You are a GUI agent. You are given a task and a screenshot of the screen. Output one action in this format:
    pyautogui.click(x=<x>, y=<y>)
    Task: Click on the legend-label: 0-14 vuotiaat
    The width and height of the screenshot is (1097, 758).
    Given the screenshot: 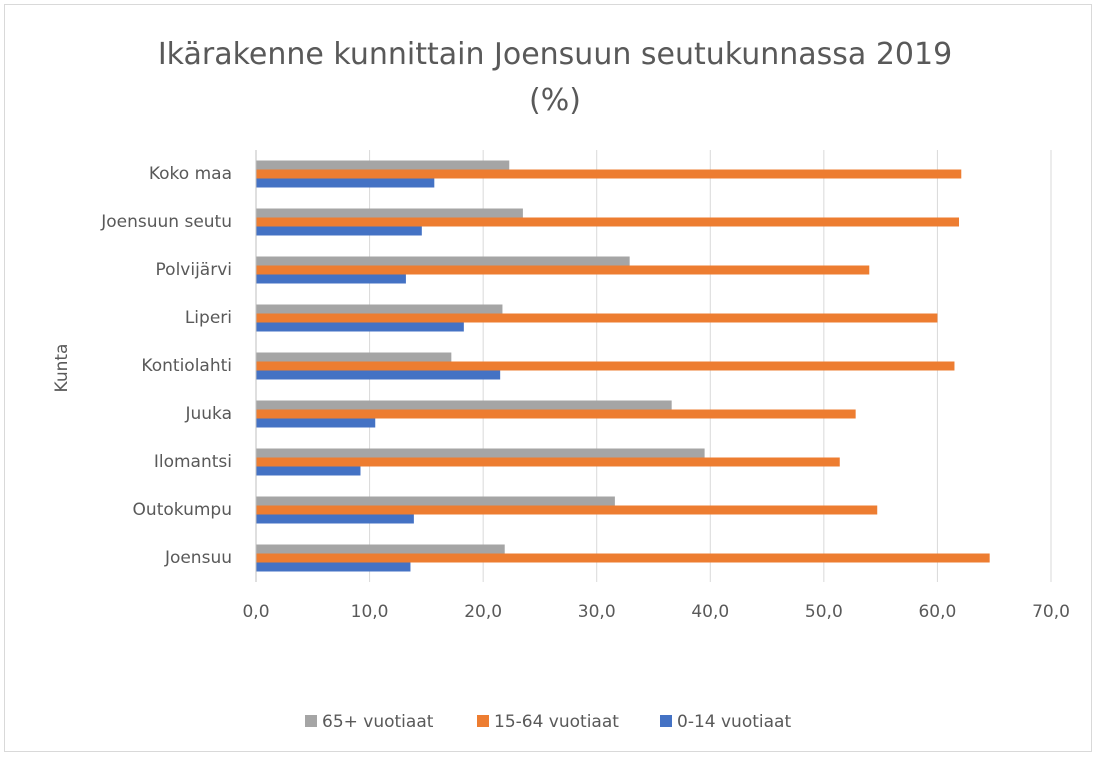 What is the action you would take?
    pyautogui.click(x=734, y=722)
    